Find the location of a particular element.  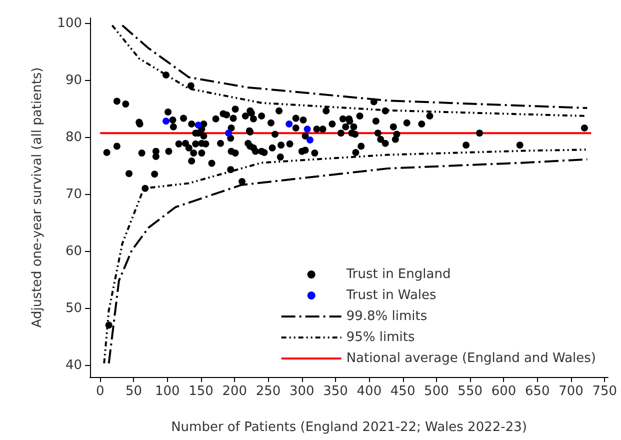

y-tick-label: 100 is located at coordinates (69, 24).